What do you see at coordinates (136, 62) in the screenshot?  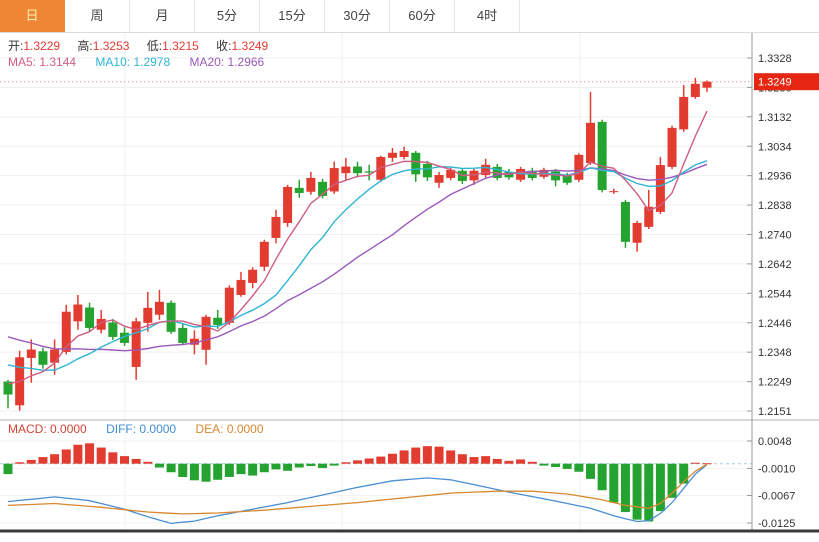 I see `ma-legend-row: MA5: 1.3144 MA10: 1.2978 MA20: 1.2966` at bounding box center [136, 62].